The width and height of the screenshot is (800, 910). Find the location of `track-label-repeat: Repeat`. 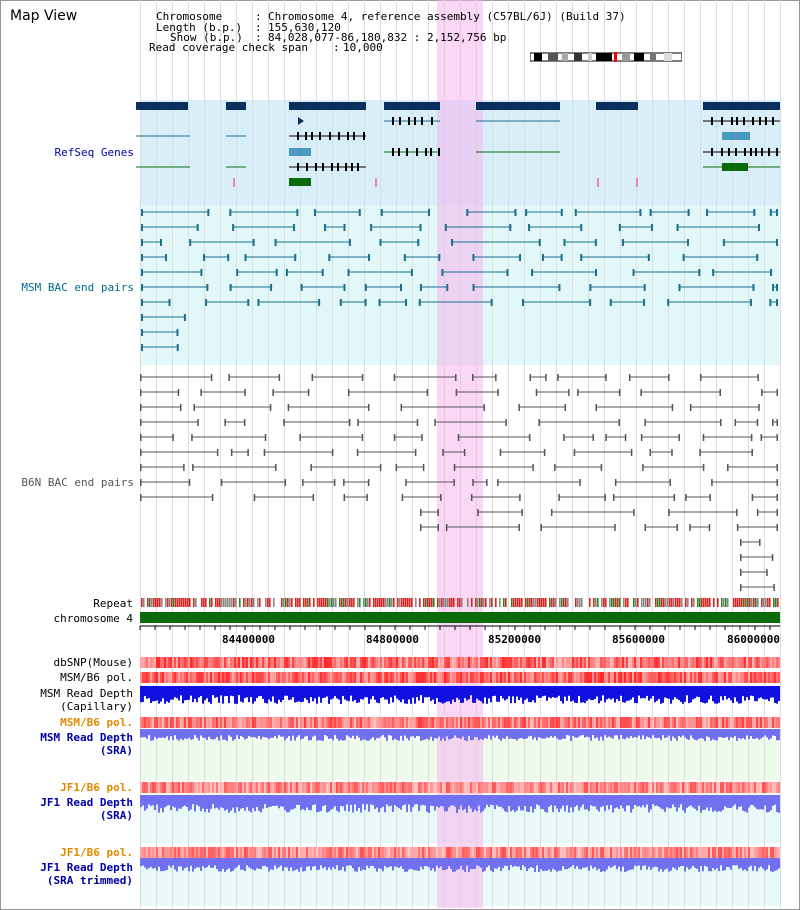

track-label-repeat: Repeat is located at coordinates (113, 603).